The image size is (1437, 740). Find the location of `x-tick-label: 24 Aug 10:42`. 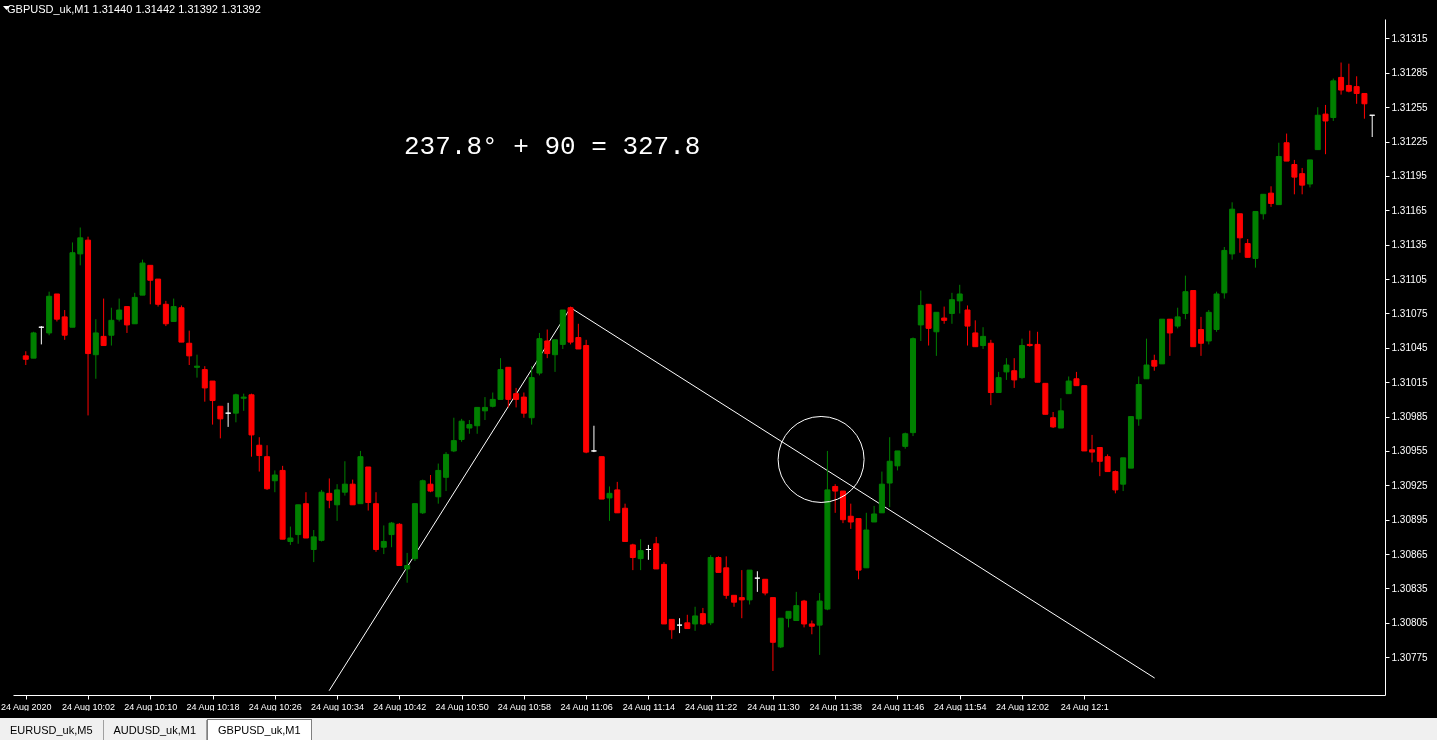

x-tick-label: 24 Aug 10:42 is located at coordinates (400, 706).